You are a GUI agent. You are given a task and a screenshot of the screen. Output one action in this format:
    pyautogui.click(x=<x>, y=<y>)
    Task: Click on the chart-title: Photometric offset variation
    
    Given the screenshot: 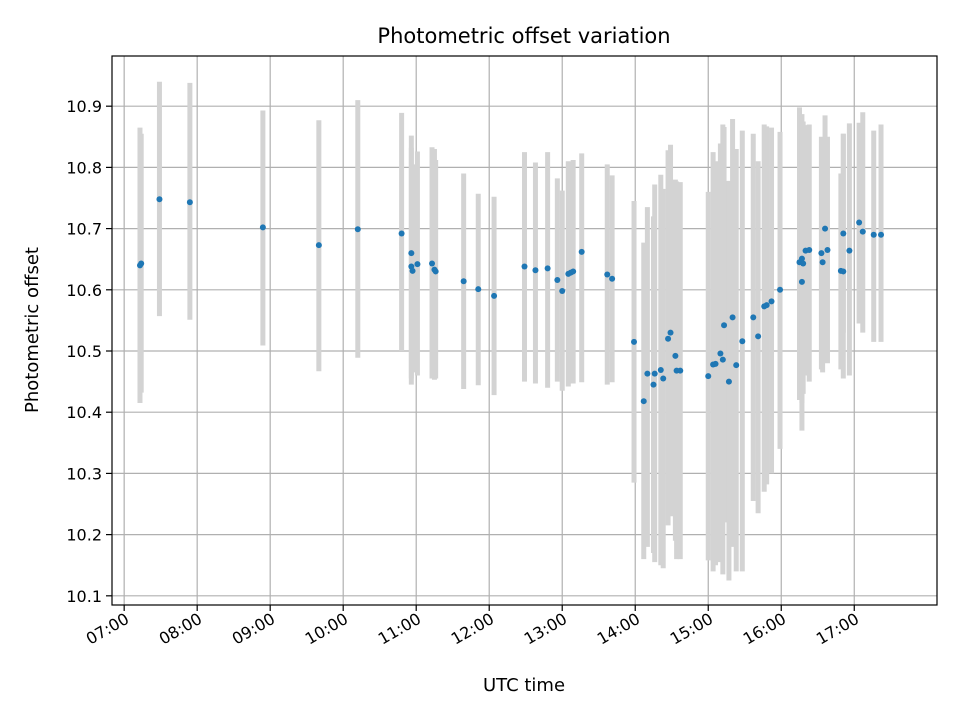 What is the action you would take?
    pyautogui.click(x=523, y=36)
    